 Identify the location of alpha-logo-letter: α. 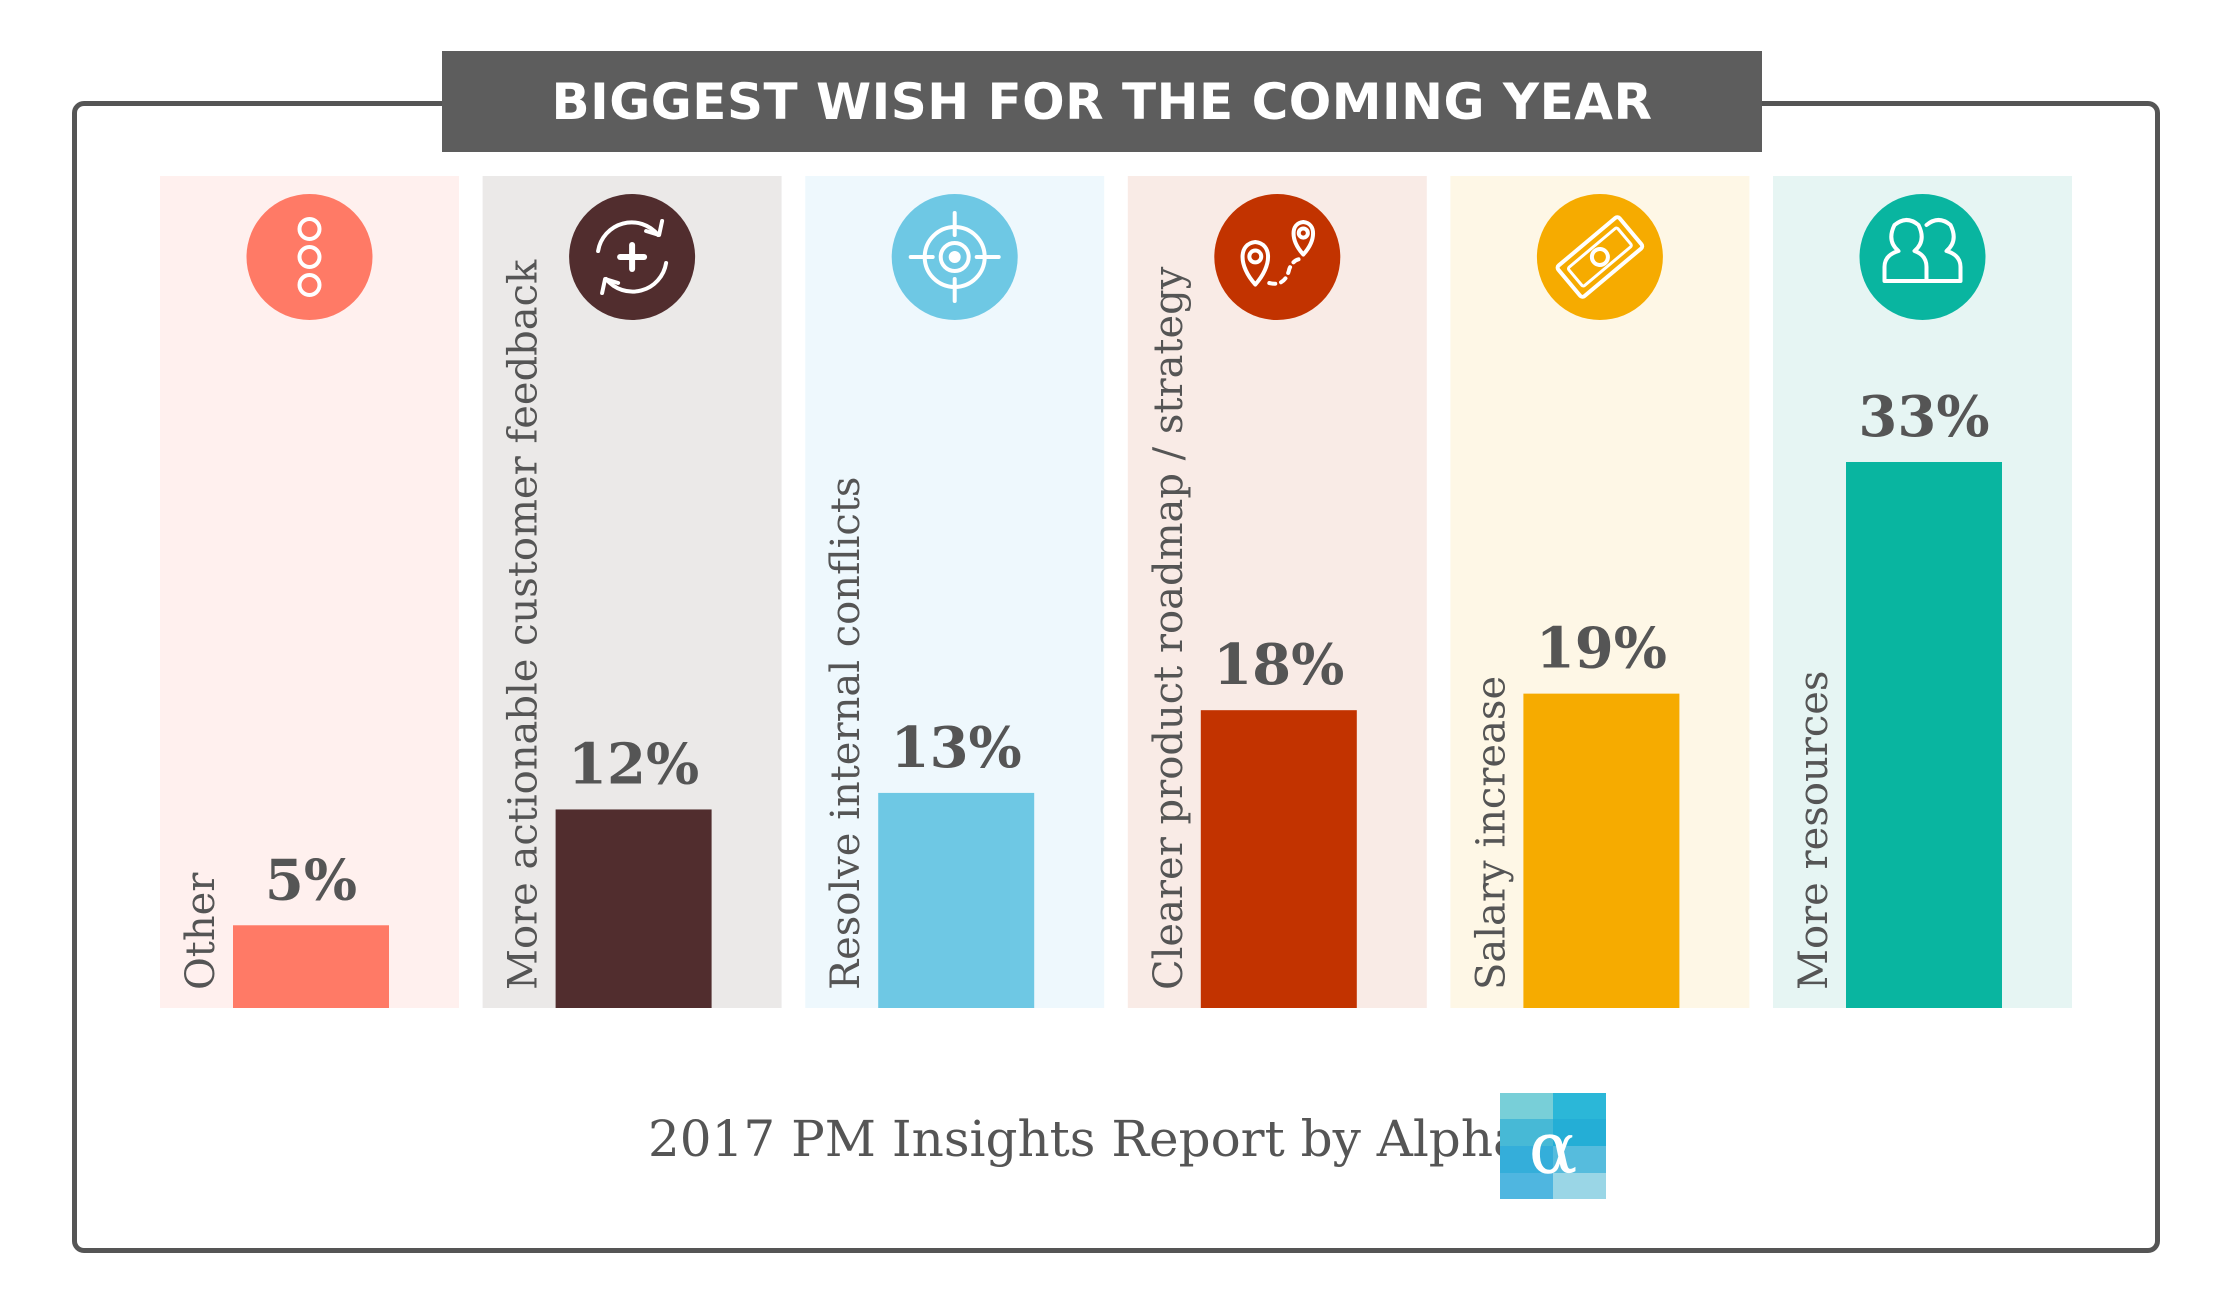
(1553, 1148).